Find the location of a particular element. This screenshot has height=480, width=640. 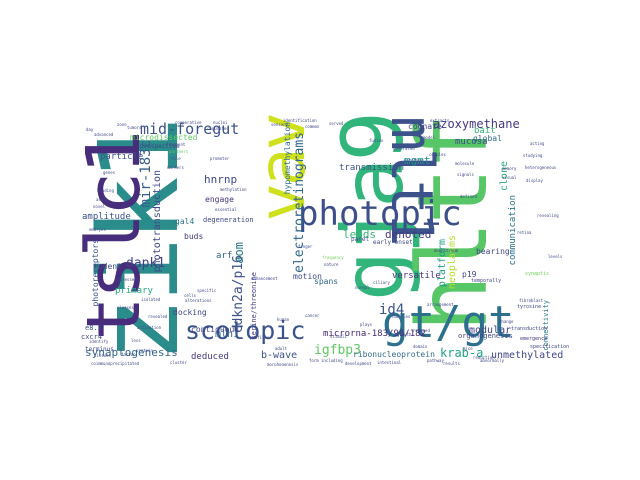

word: degeneration is located at coordinates (228, 220).